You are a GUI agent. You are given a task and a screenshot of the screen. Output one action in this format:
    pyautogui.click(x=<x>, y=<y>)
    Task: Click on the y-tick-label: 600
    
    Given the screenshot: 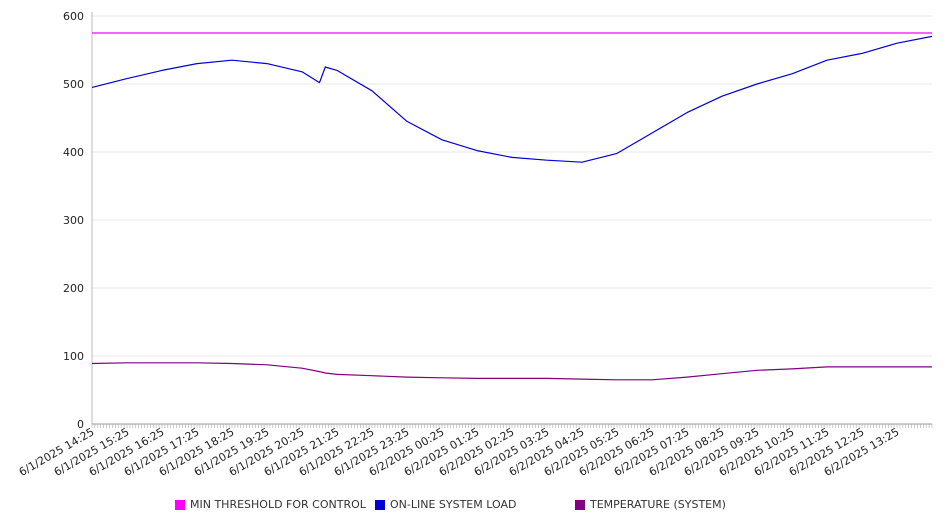 What is the action you would take?
    pyautogui.click(x=73, y=16)
    